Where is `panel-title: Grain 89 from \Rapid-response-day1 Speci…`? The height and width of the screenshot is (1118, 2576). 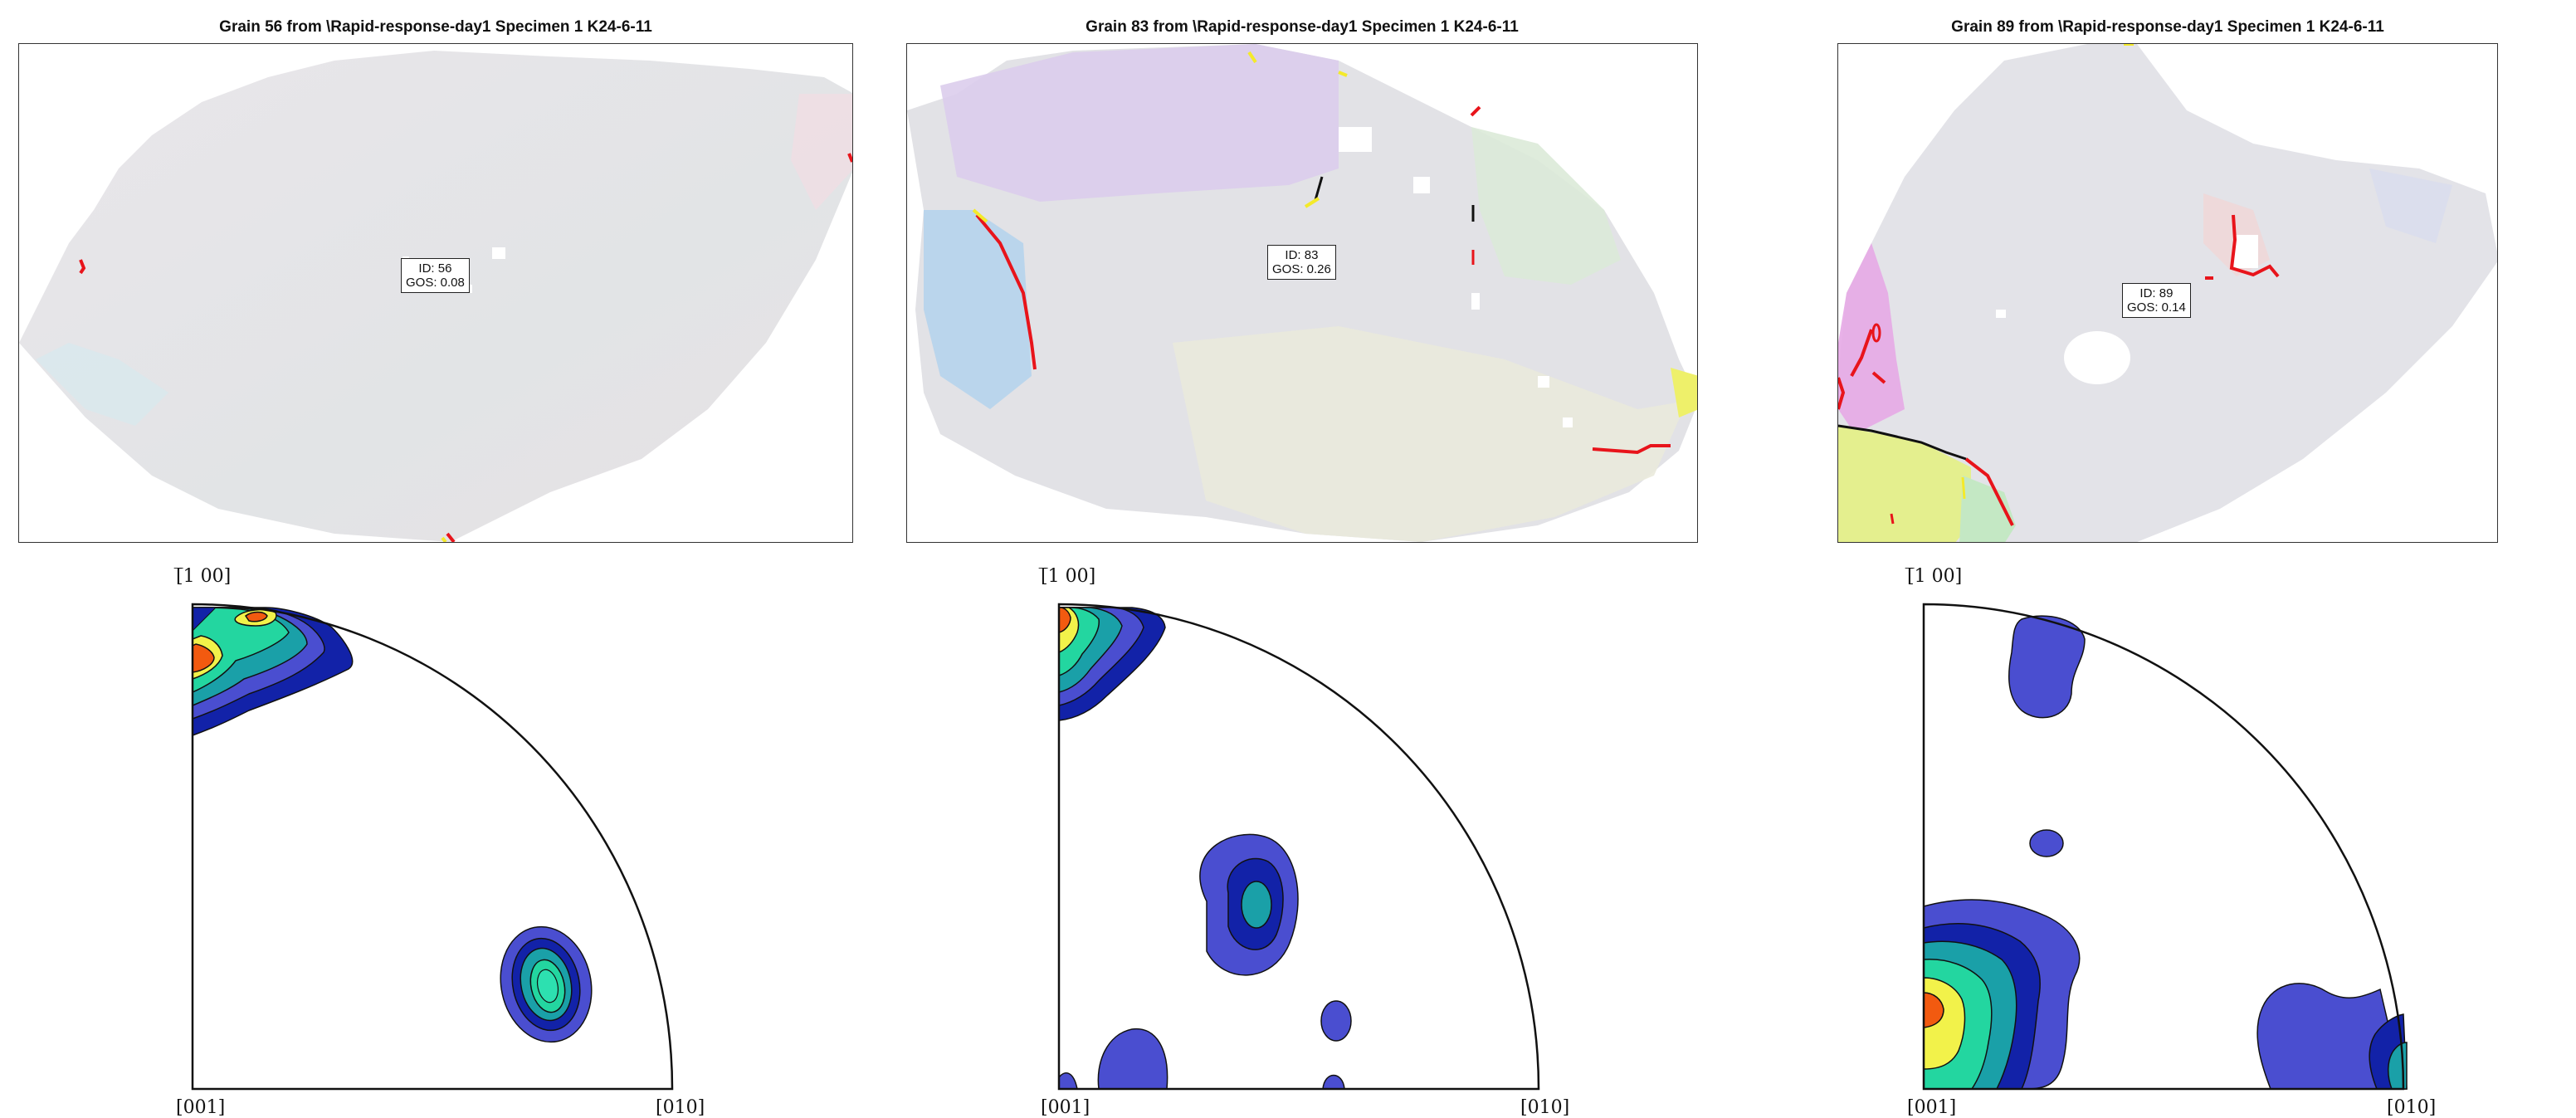 panel-title: Grain 89 from \Rapid-response-day1 Speci… is located at coordinates (2167, 27).